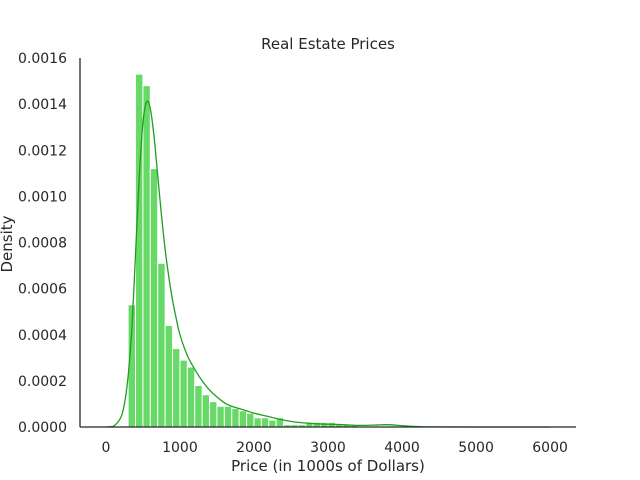 The image size is (640, 480). Describe the element at coordinates (42, 197) in the screenshot. I see `y-tick-label: 0.0010` at that location.